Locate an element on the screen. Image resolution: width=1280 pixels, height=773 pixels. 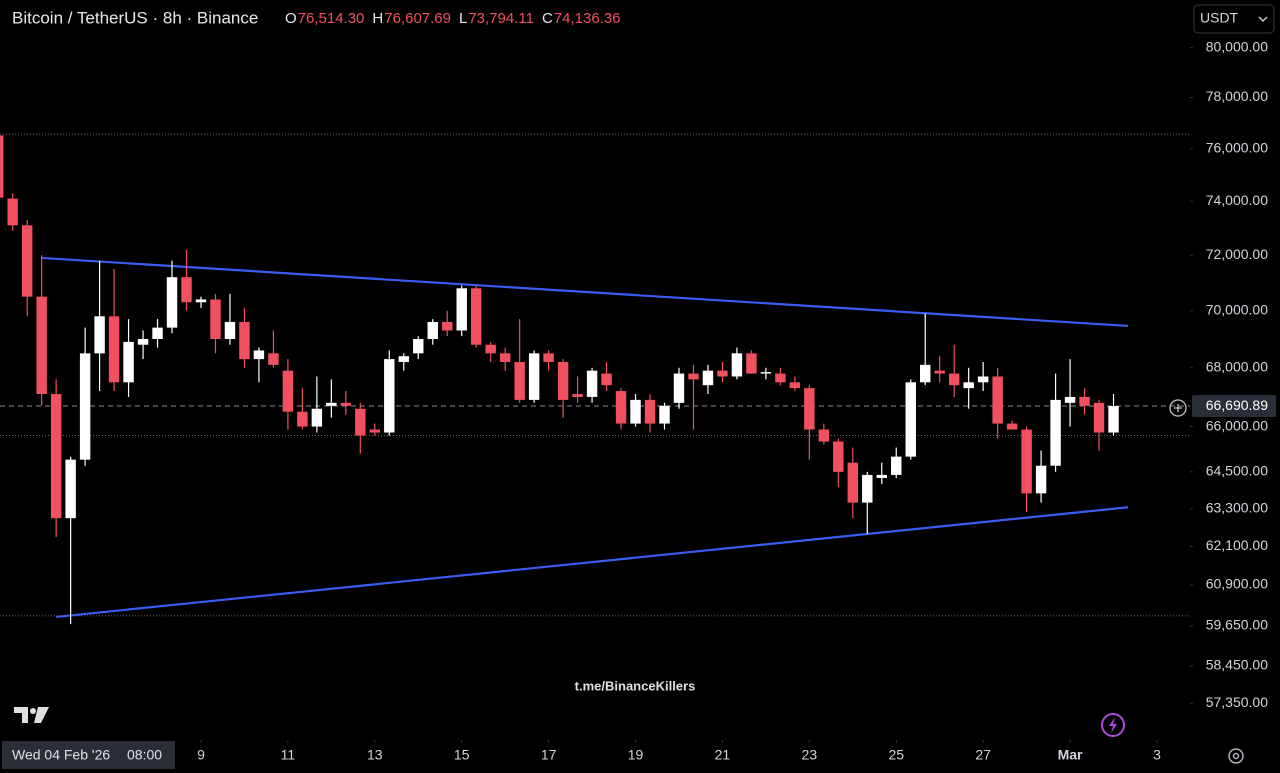
ohlc-key: L is located at coordinates (463, 18).